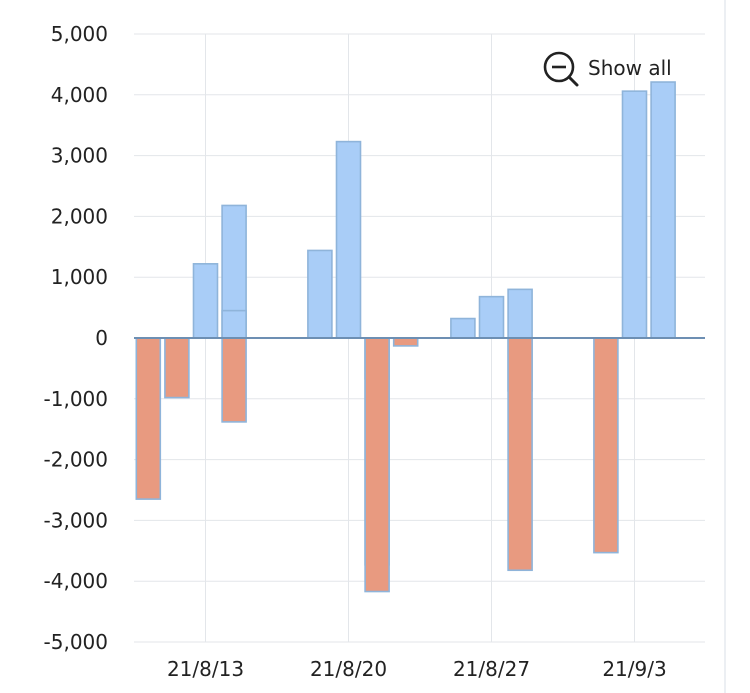  I want to click on y-tick-label: 0, so click(101, 338).